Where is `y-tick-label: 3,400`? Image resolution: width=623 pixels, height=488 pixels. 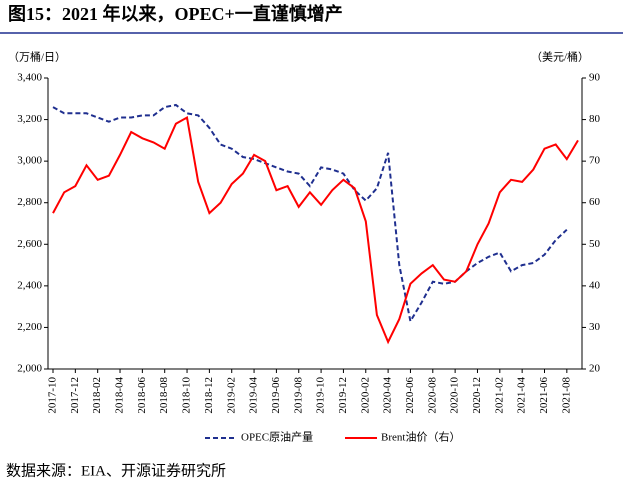 y-tick-label: 3,400 is located at coordinates (29, 78).